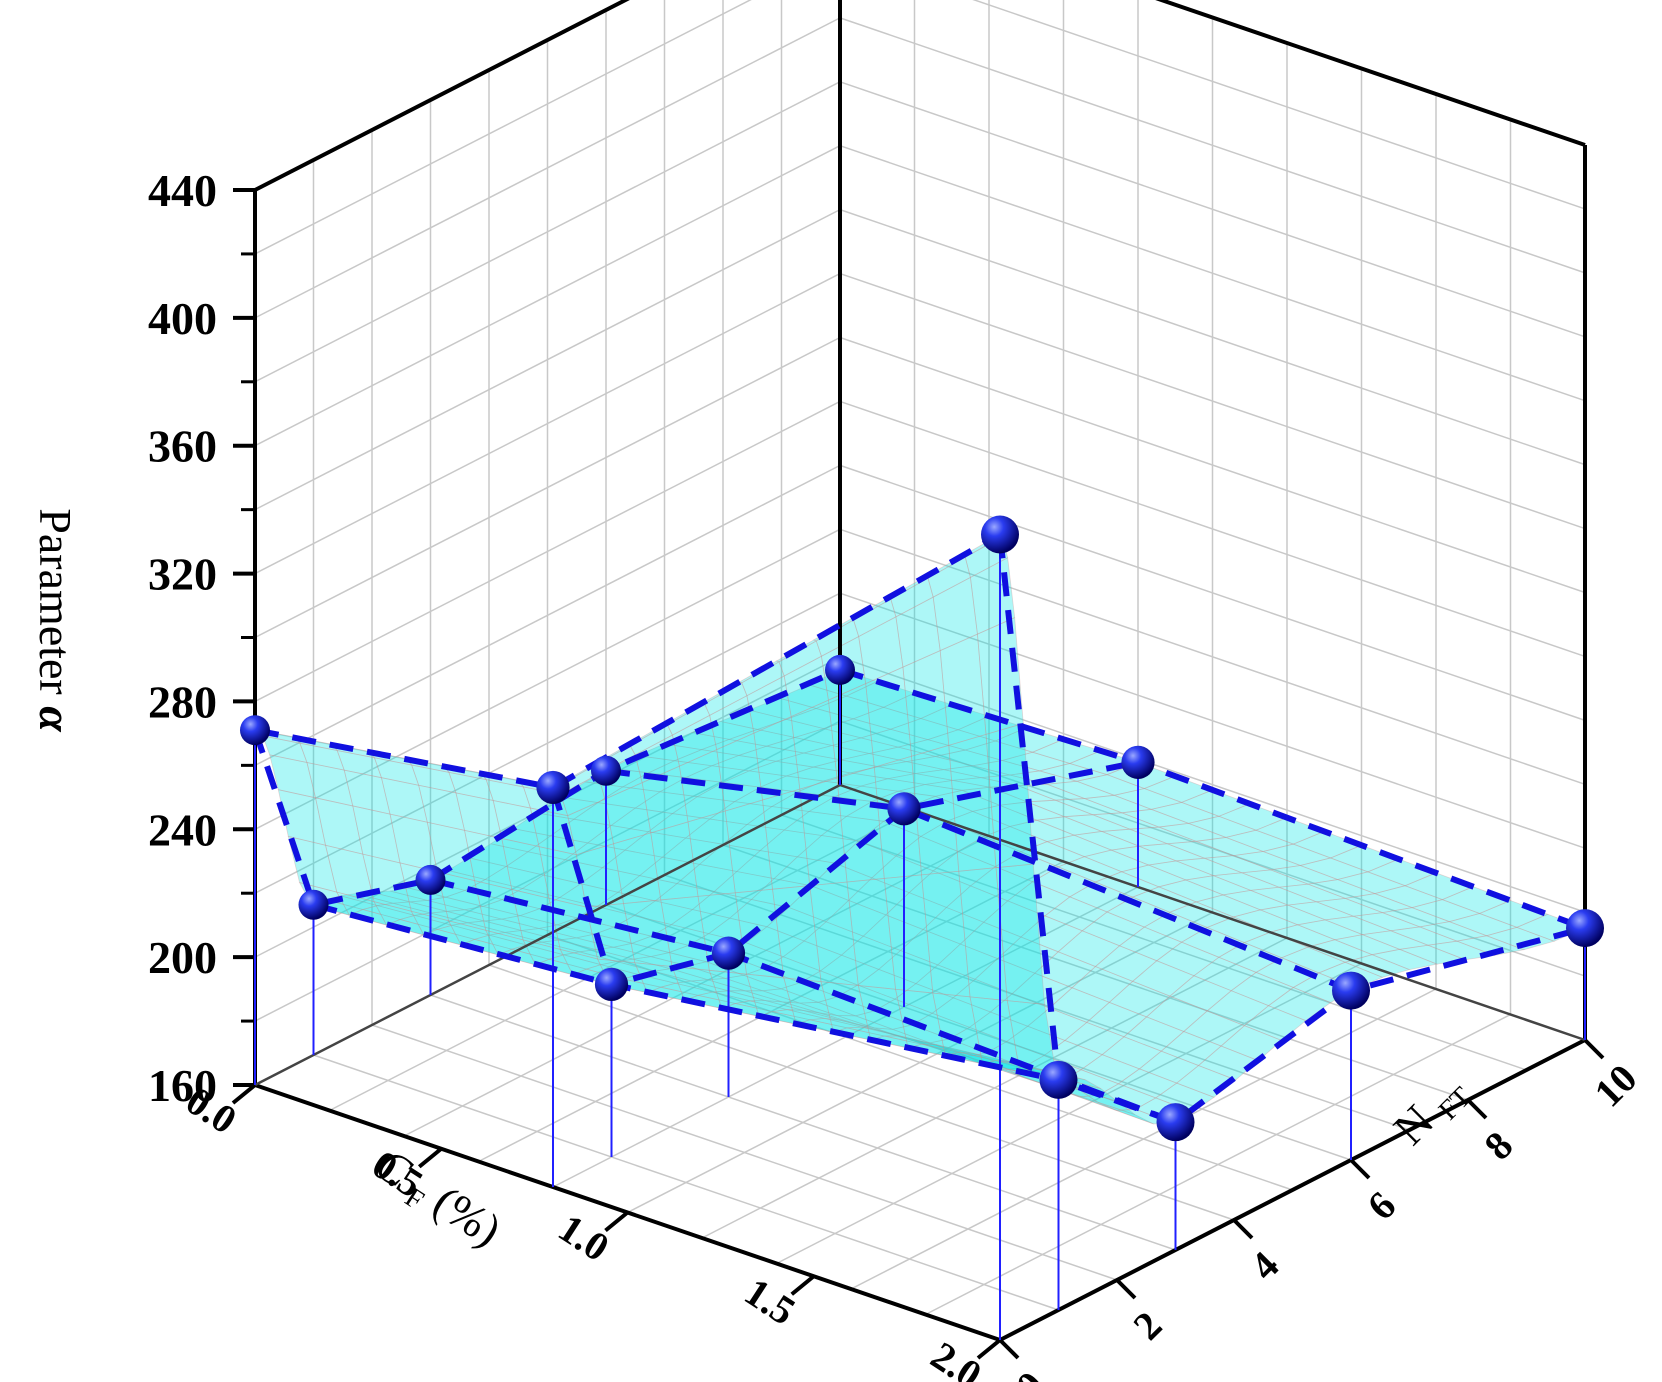  What do you see at coordinates (1360, 1169) in the screenshot?
I see `y-tick` at bounding box center [1360, 1169].